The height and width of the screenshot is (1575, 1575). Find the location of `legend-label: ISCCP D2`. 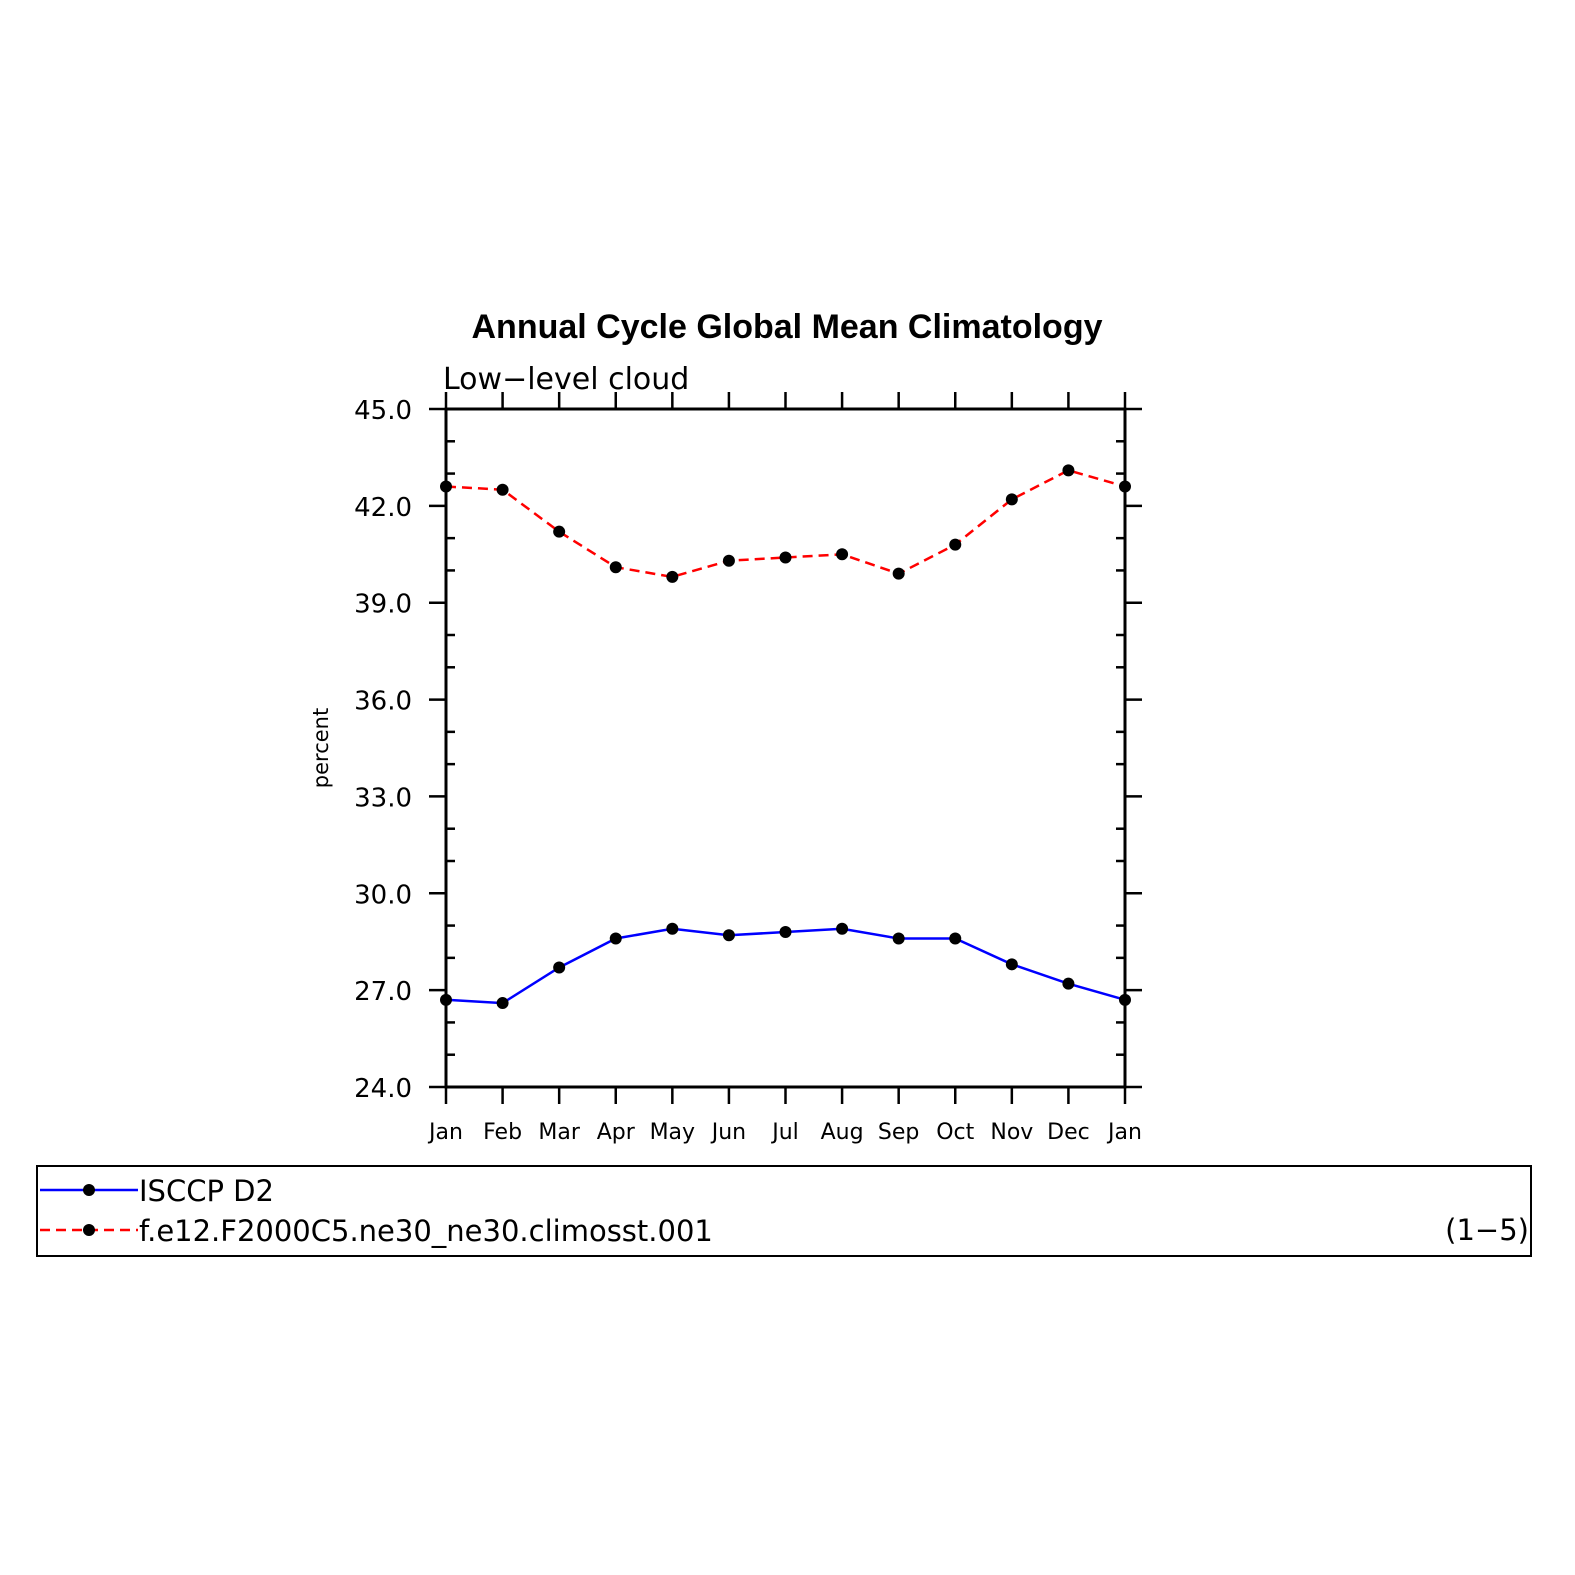

legend-label: ISCCP D2 is located at coordinates (206, 1191).